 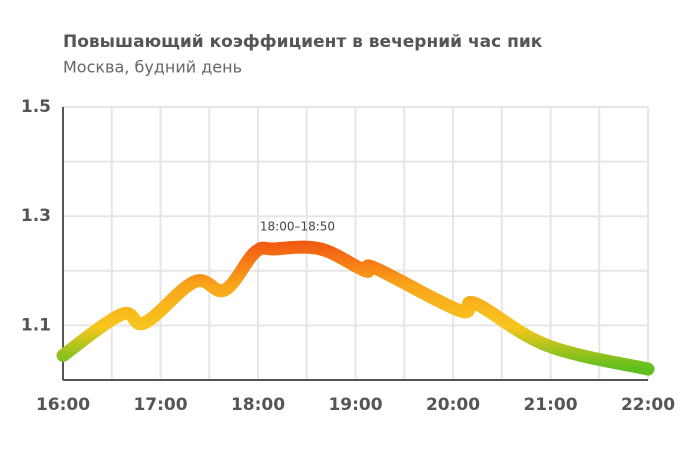 What do you see at coordinates (297, 226) in the screenshot?
I see `annotation: 18:00–18:50` at bounding box center [297, 226].